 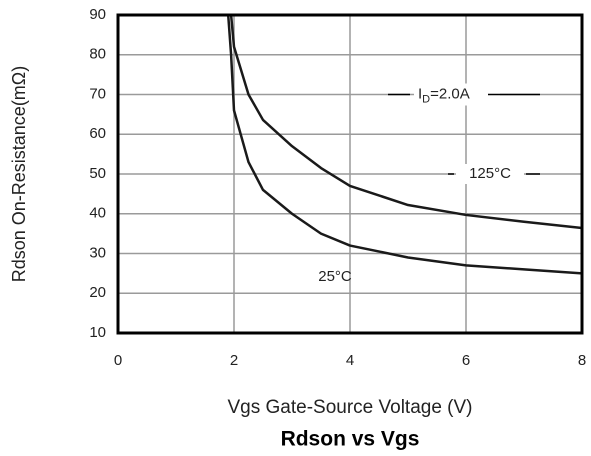 I want to click on x-tick-label: 8, so click(x=582, y=360).